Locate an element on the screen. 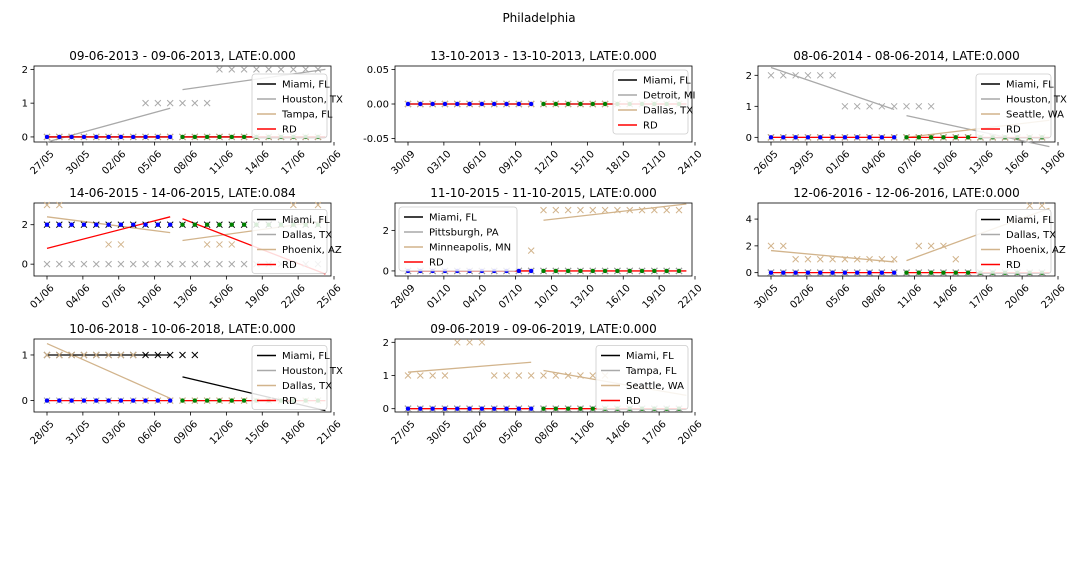 This screenshot has width=1080, height=576. y-tick-label: 1 is located at coordinates (25, 104).